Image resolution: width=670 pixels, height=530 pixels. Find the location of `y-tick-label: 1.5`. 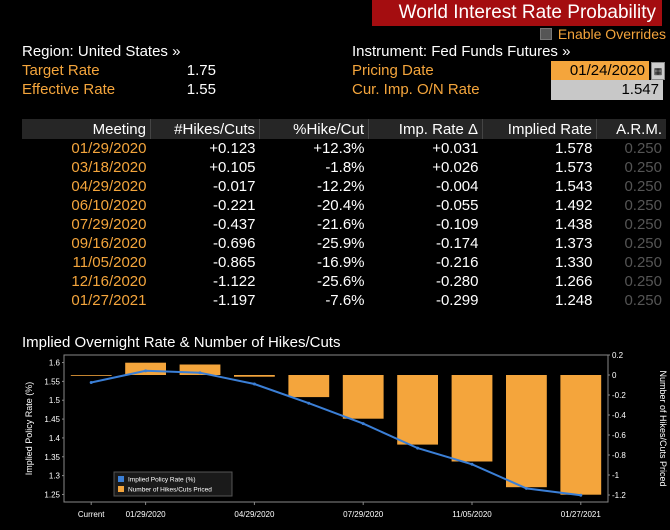

y-tick-label: 1.5 is located at coordinates (55, 400).